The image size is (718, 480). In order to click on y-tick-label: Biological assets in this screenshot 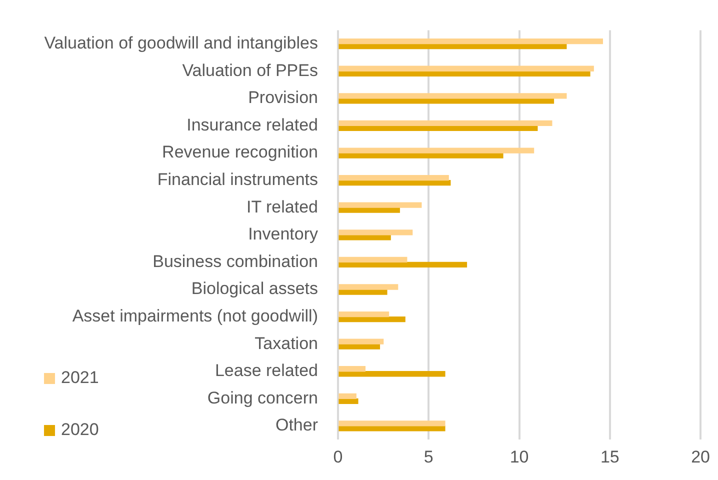, I will do `click(254, 288)`.